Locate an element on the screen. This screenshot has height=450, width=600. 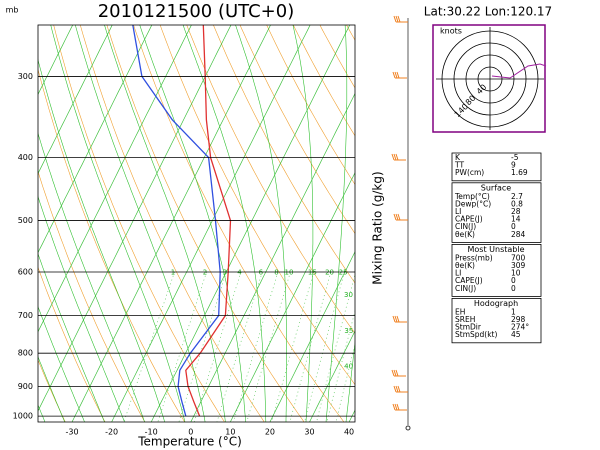
location: Lat:30.22 Lon:120.17 is located at coordinates (488, 12).